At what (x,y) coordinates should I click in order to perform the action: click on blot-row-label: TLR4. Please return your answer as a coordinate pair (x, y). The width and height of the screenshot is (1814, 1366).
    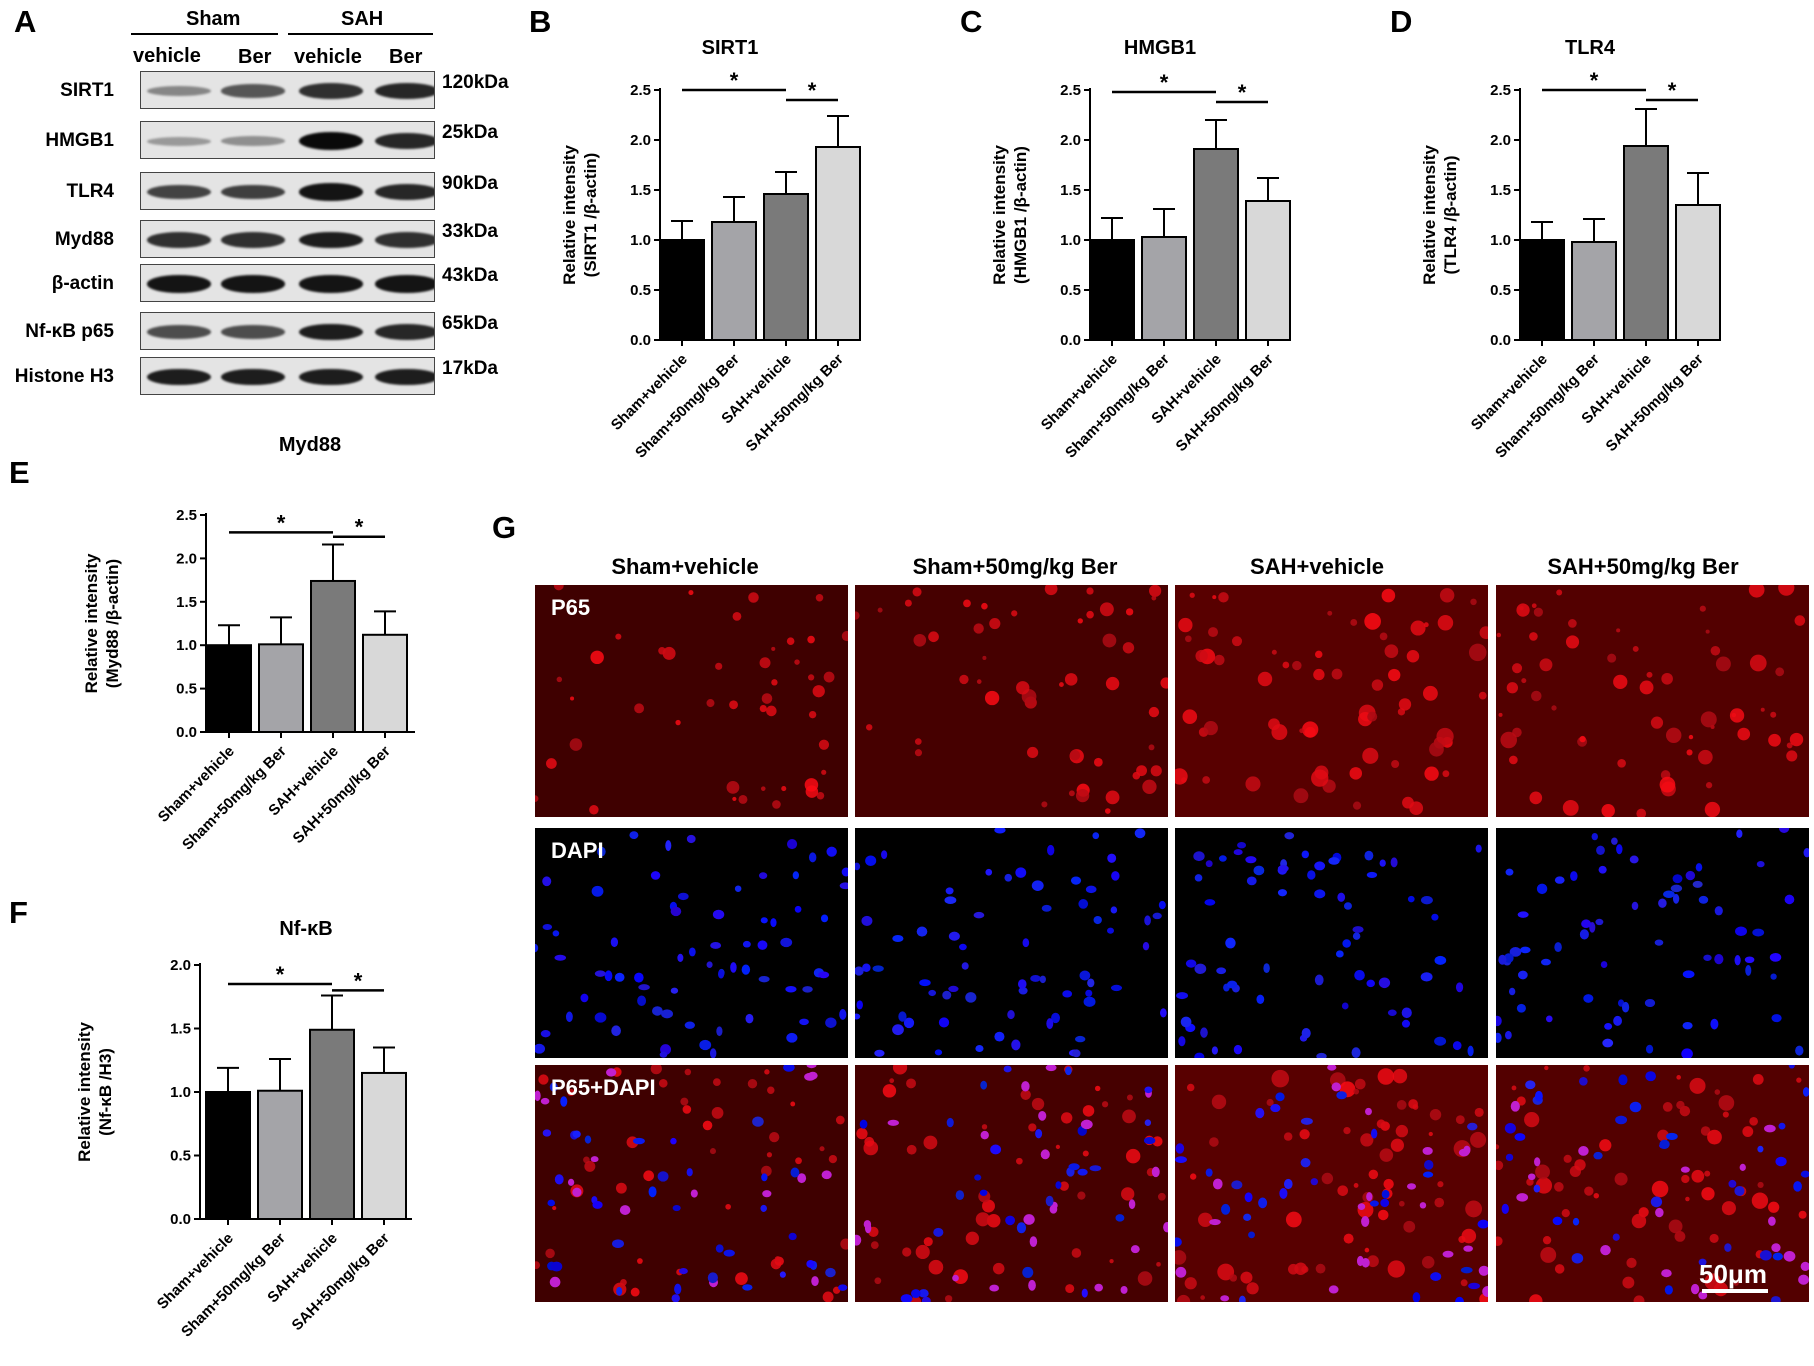
    Looking at the image, I should click on (90, 191).